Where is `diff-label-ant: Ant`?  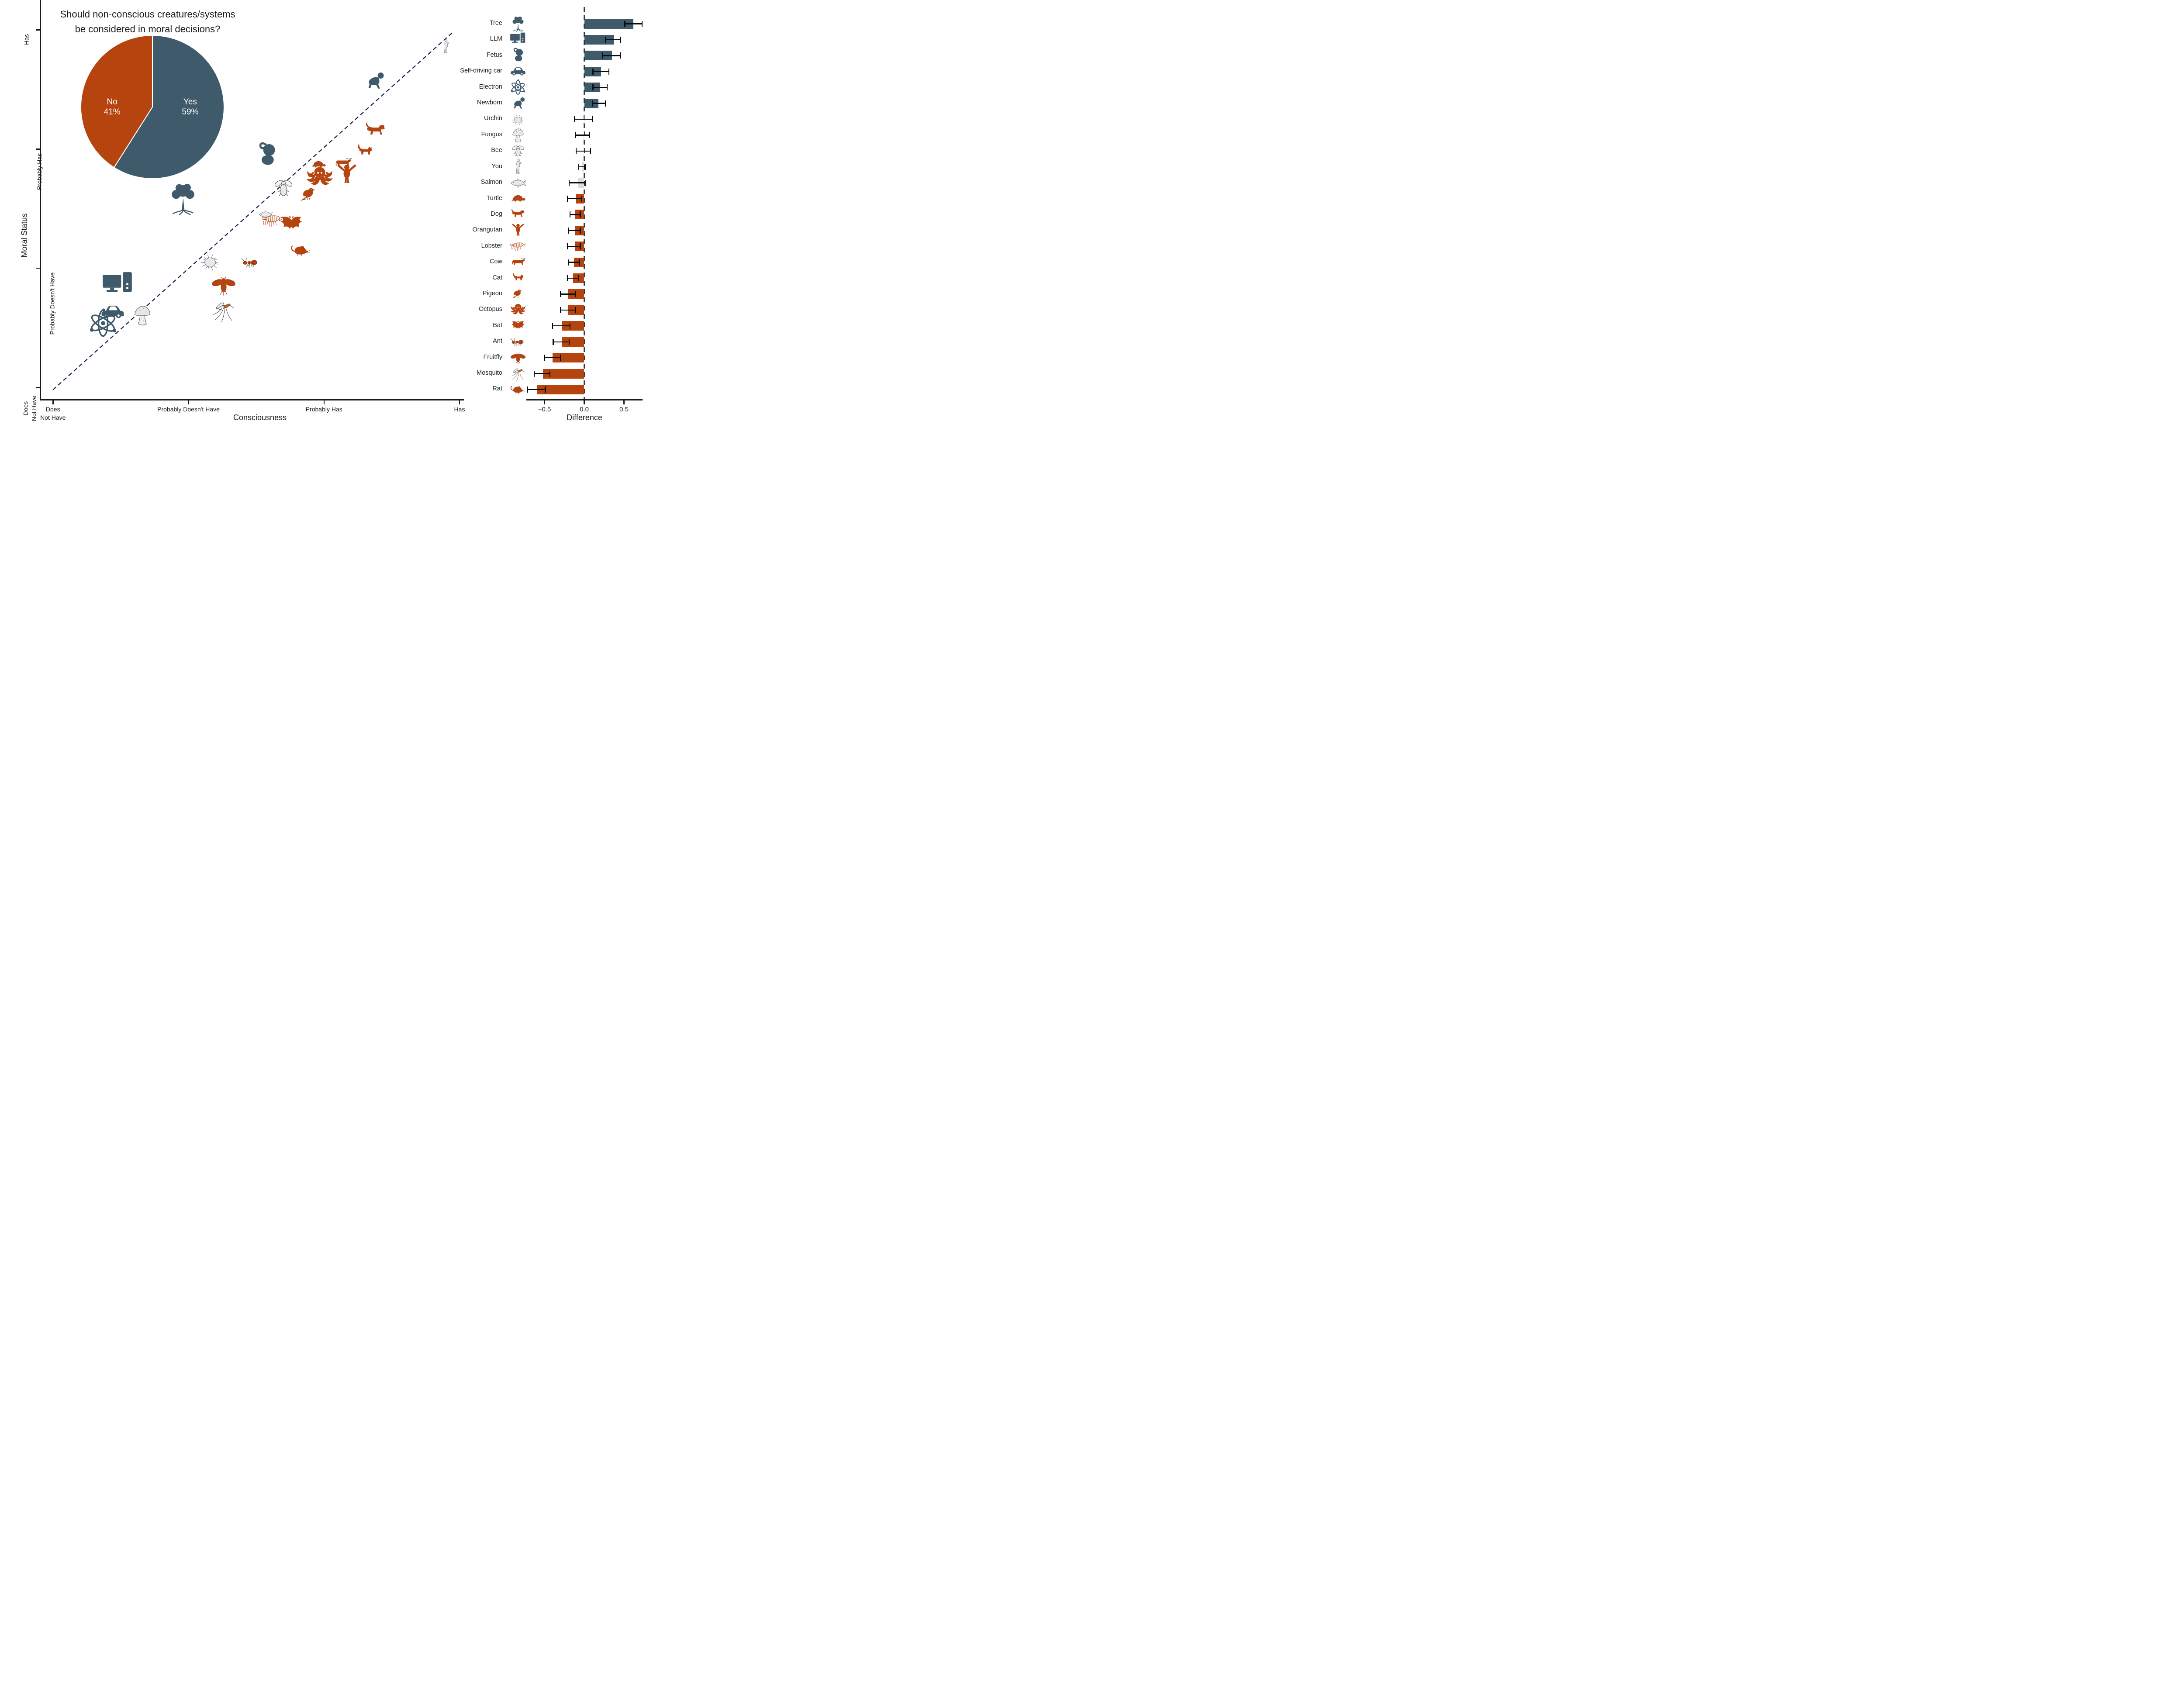 diff-label-ant: Ant is located at coordinates (497, 341).